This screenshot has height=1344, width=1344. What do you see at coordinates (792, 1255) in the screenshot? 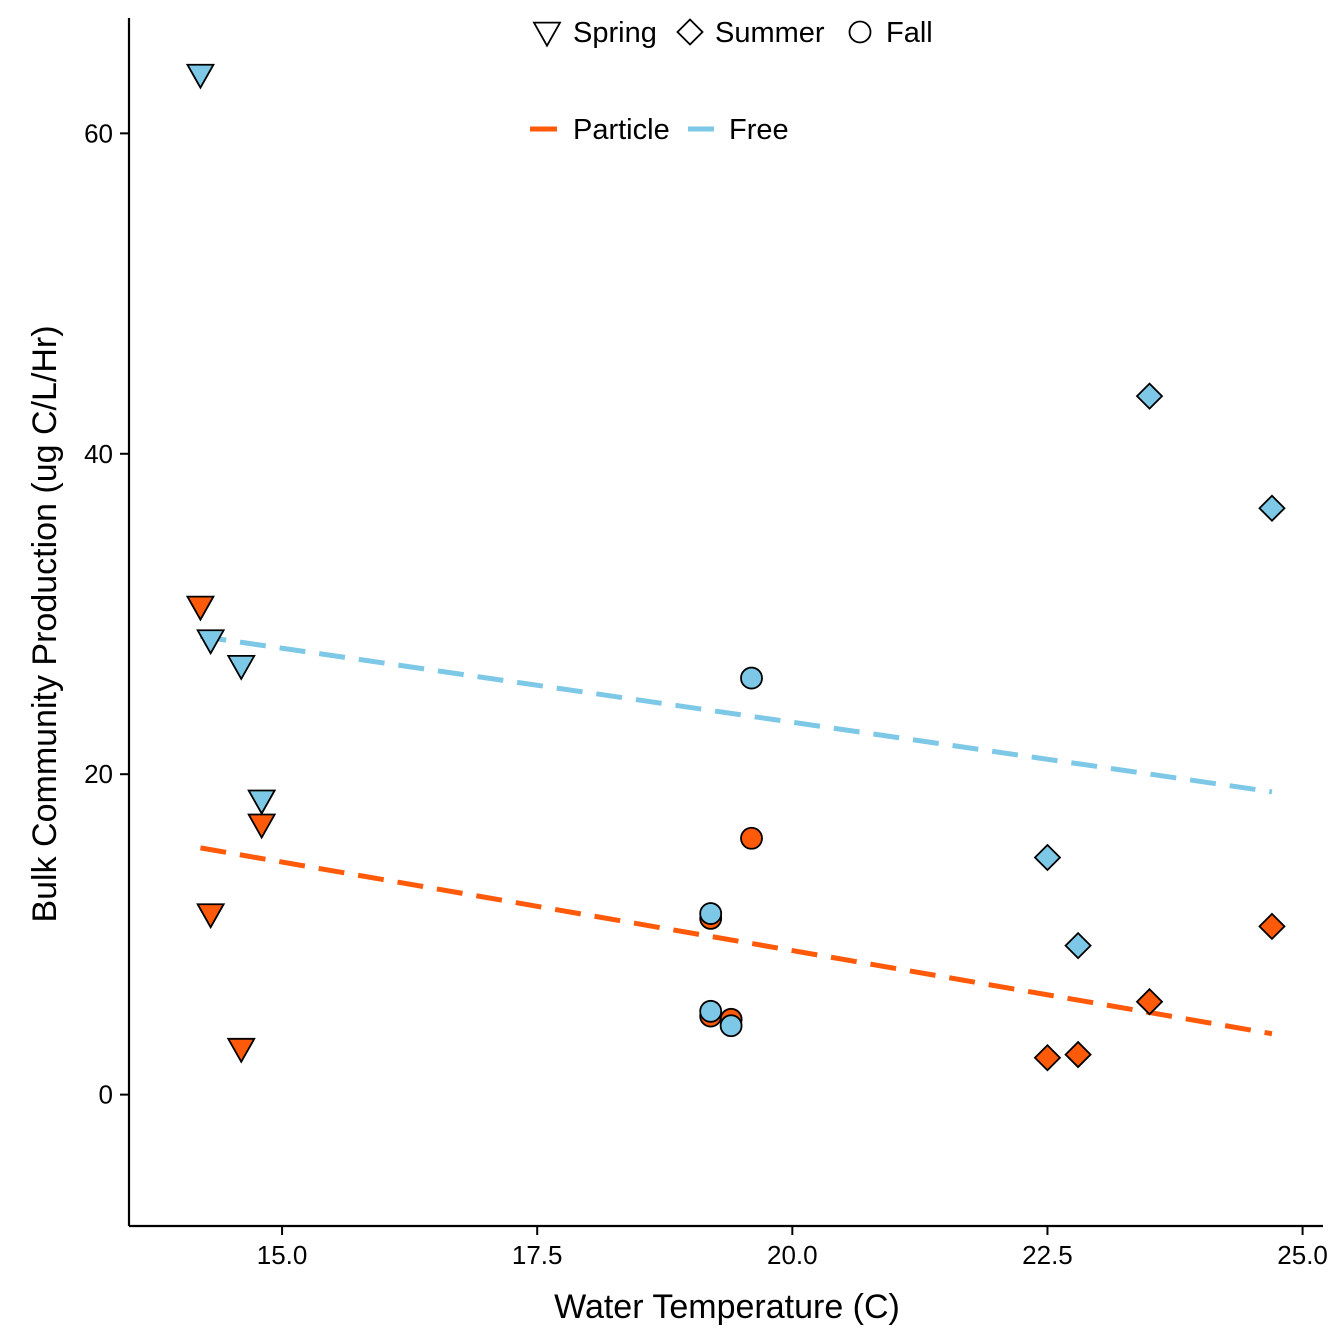
I see `x-tick-label: 20.0` at bounding box center [792, 1255].